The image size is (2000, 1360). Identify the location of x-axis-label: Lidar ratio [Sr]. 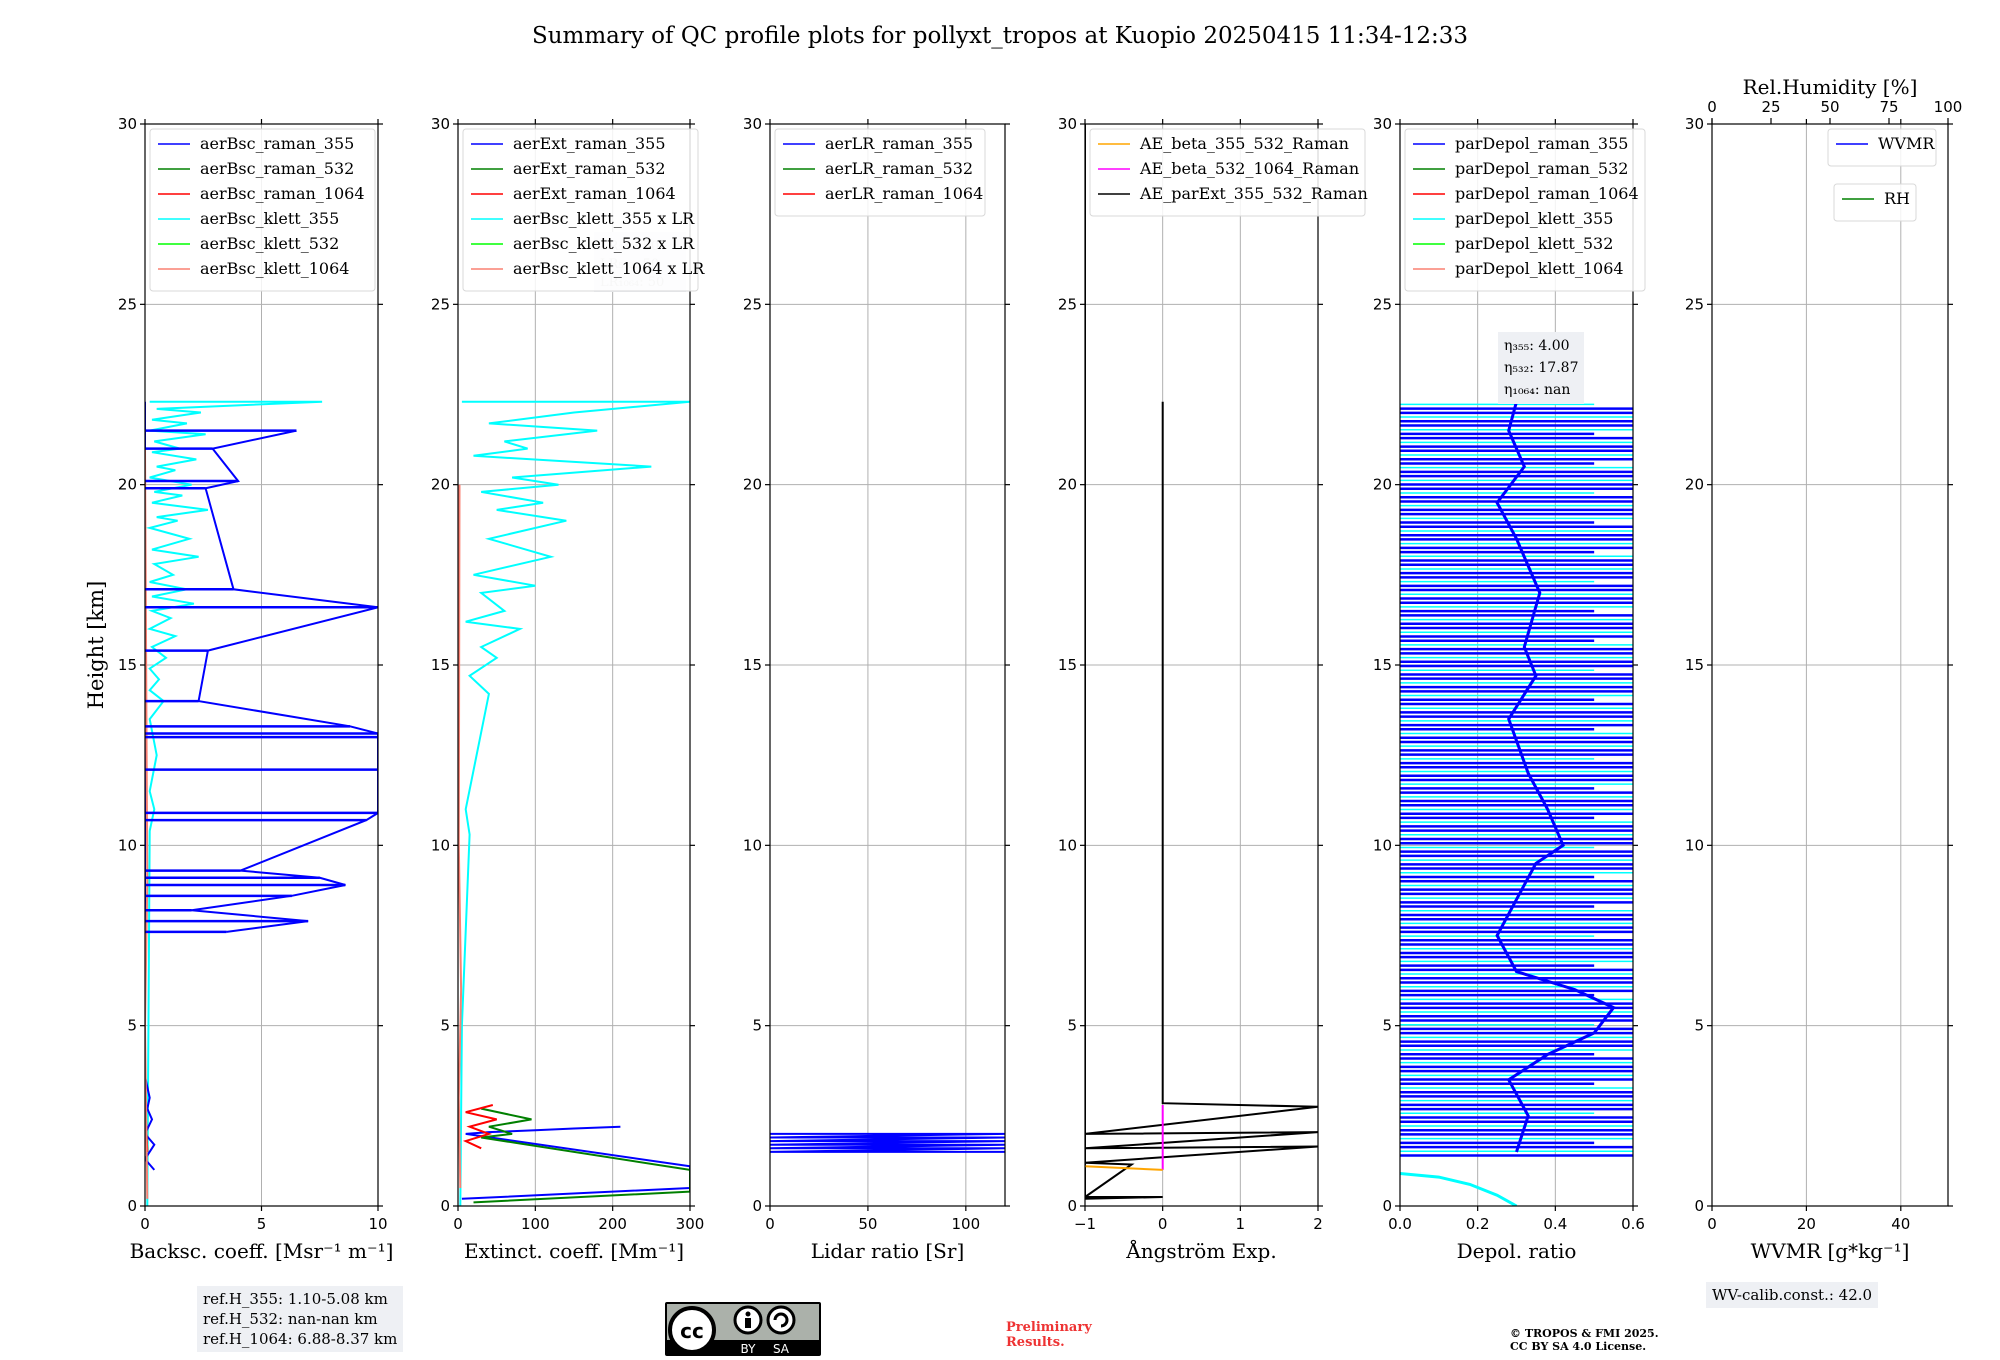
(888, 1251).